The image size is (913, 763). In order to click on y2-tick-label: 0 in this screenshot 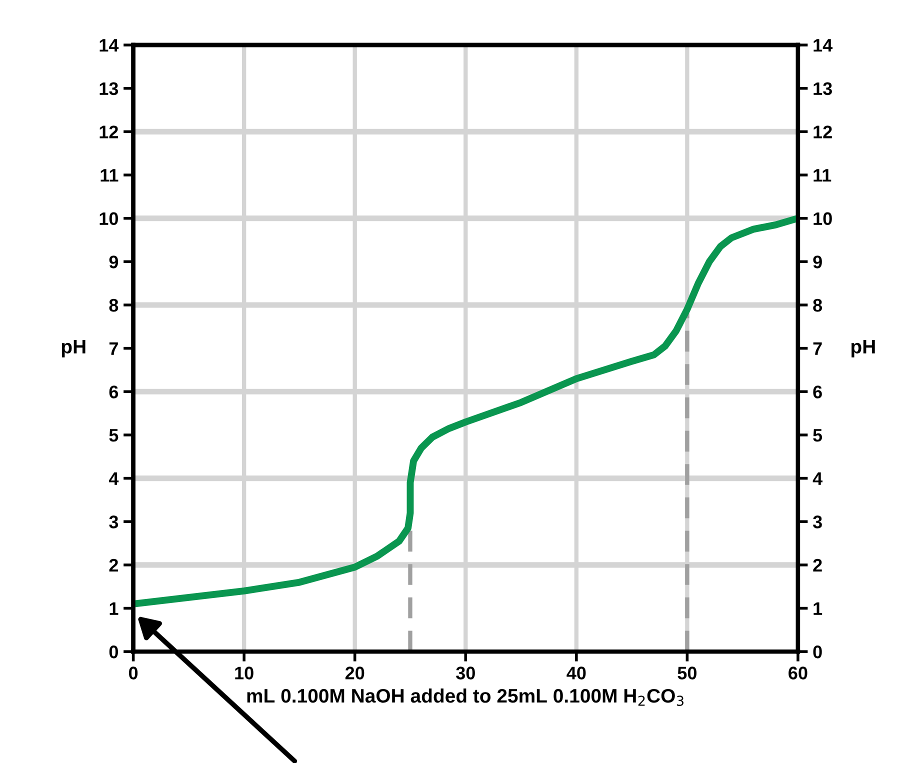, I will do `click(817, 652)`.